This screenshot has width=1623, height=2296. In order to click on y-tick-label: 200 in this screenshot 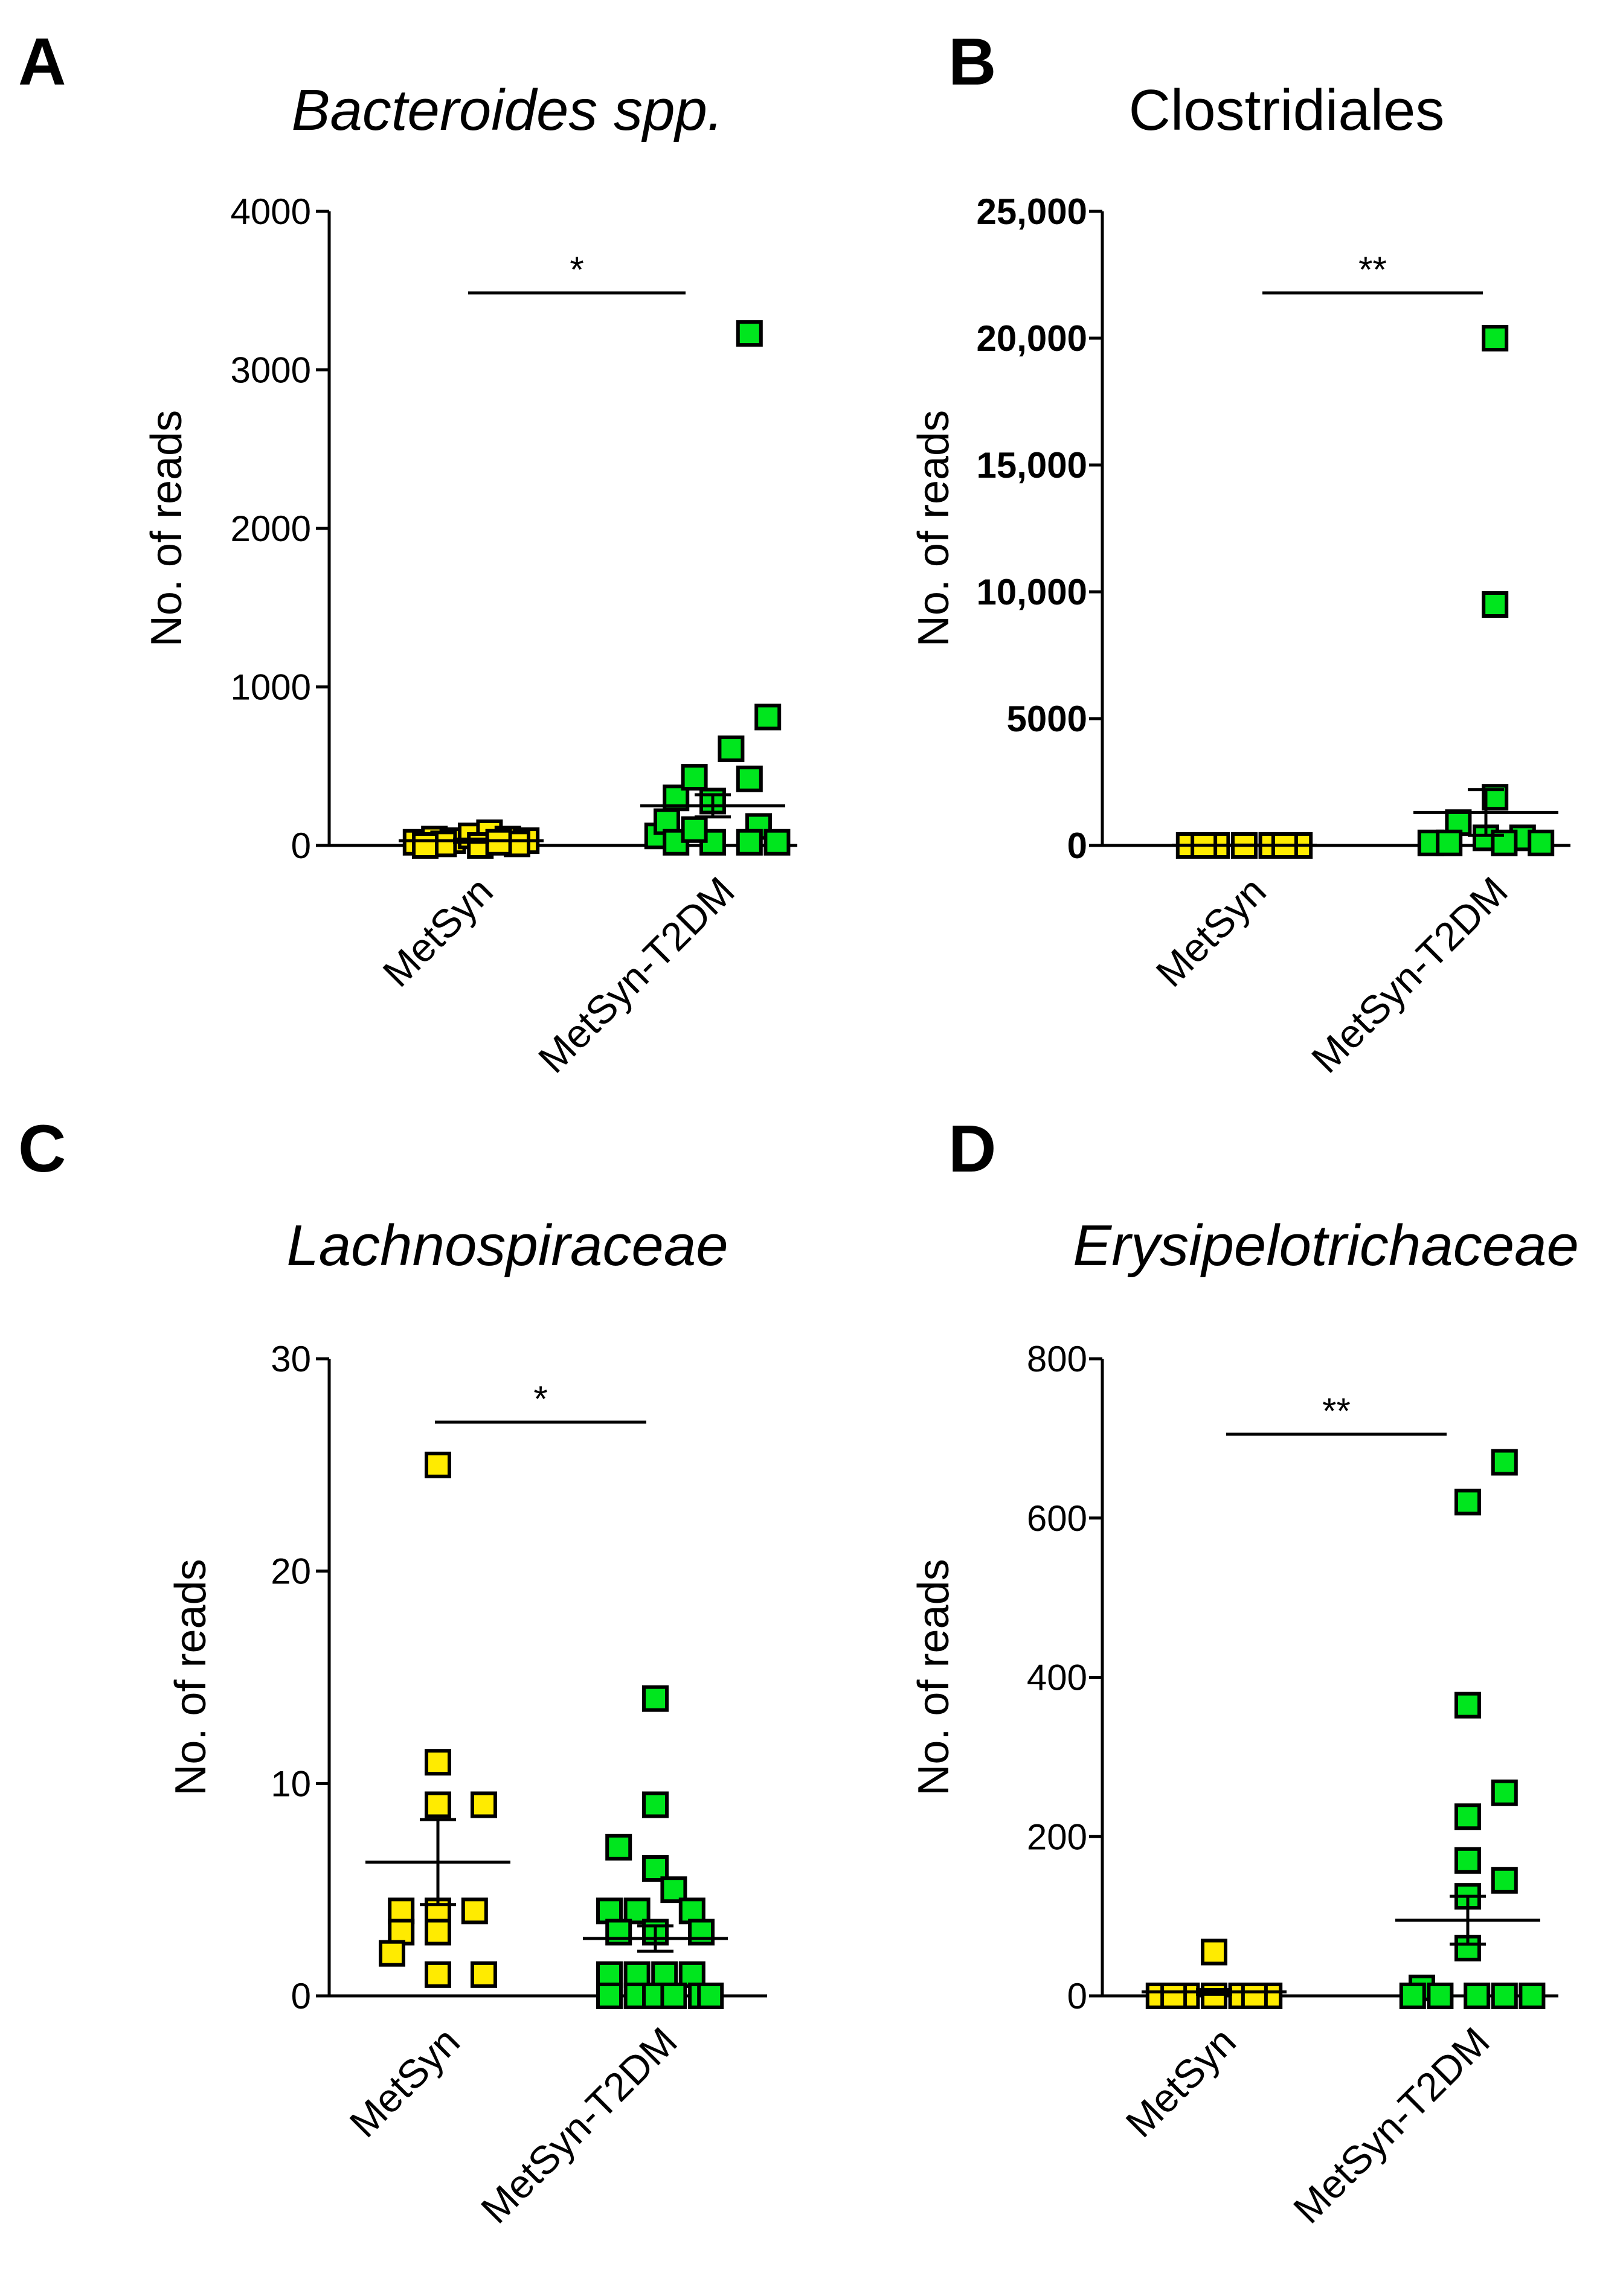, I will do `click(1057, 1837)`.